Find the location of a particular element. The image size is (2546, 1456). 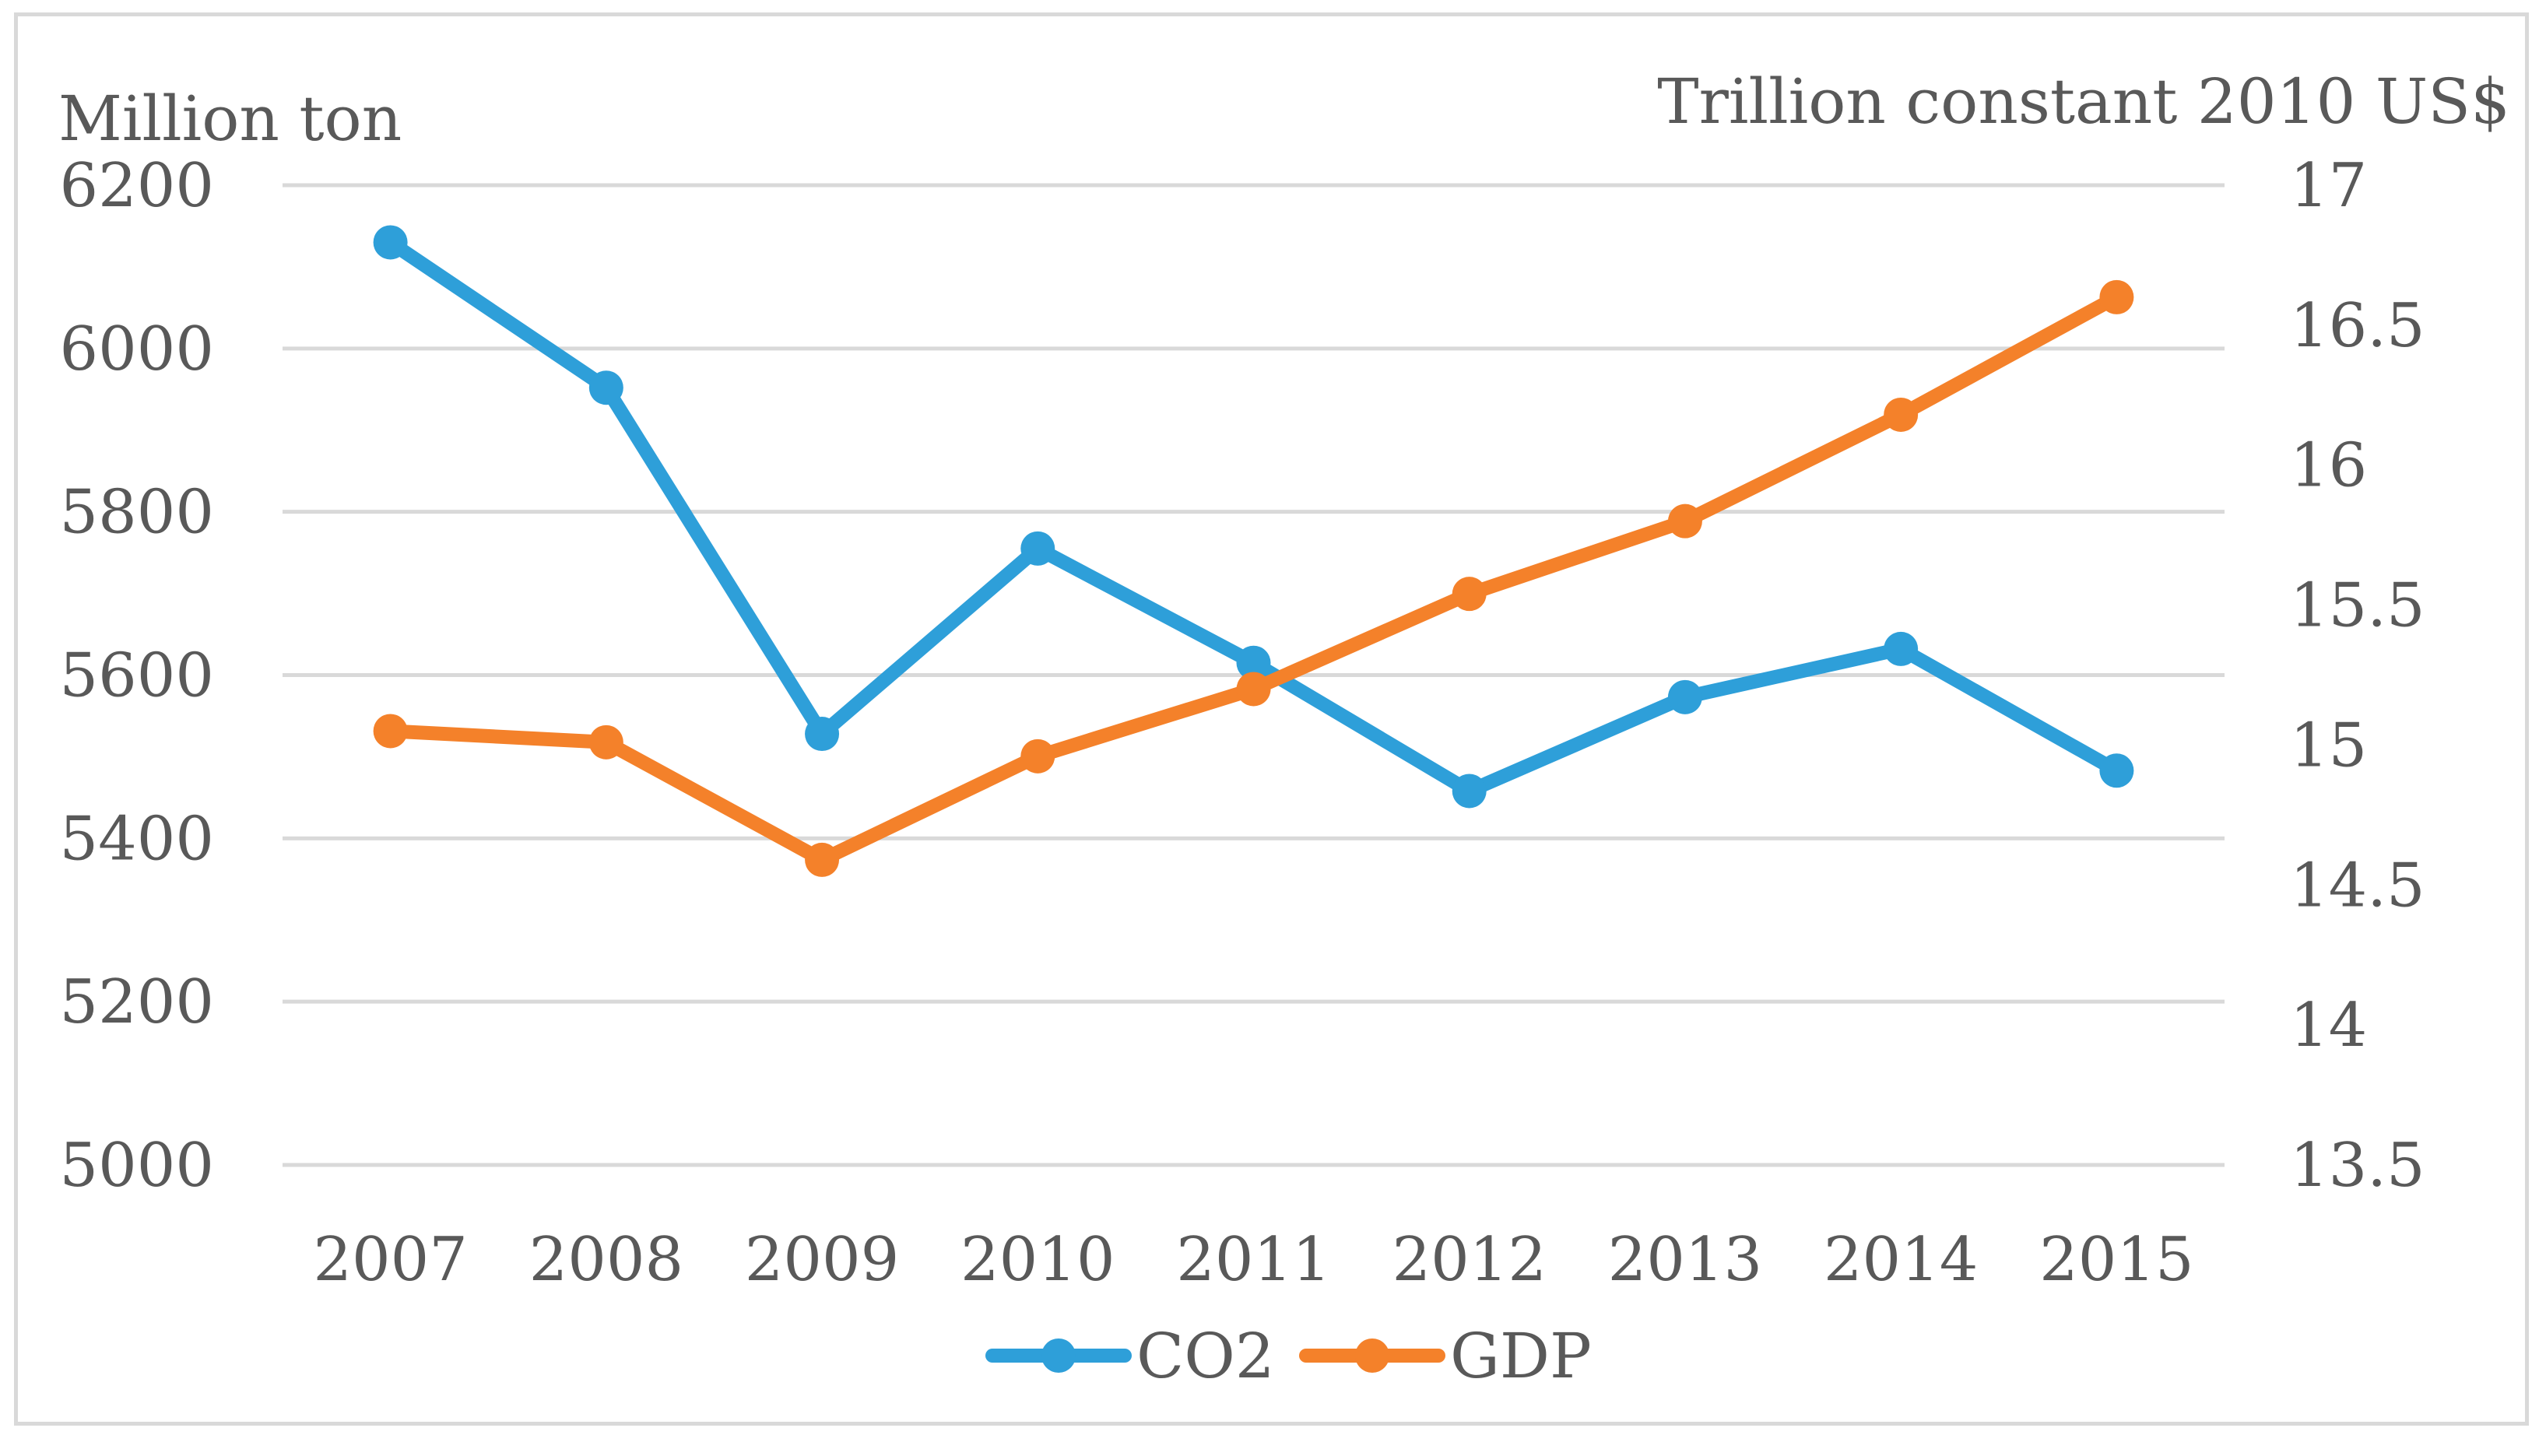

x-tick-label: 2008 is located at coordinates (606, 1260).